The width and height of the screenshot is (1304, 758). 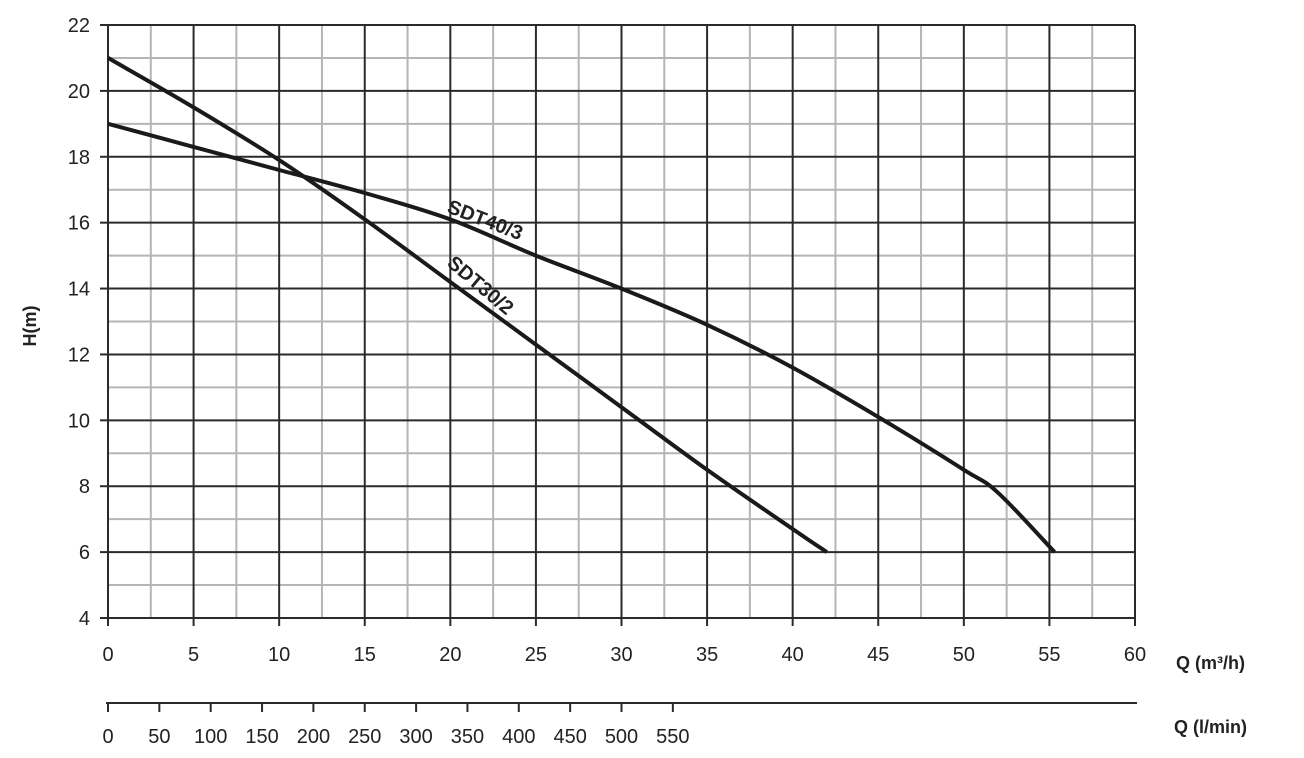 What do you see at coordinates (1135, 655) in the screenshot?
I see `x-tick-label: 60` at bounding box center [1135, 655].